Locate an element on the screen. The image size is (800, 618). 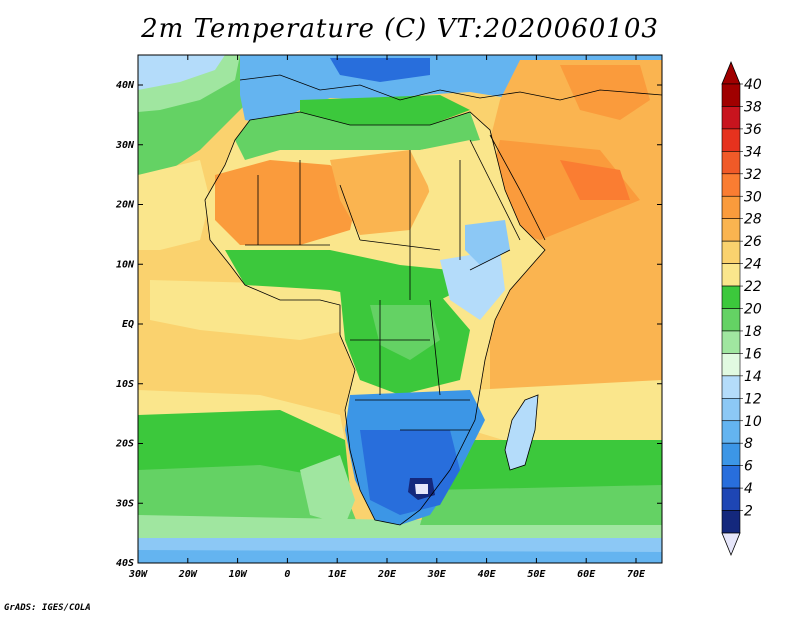
lon-label: 0 is located at coordinates (287, 574).